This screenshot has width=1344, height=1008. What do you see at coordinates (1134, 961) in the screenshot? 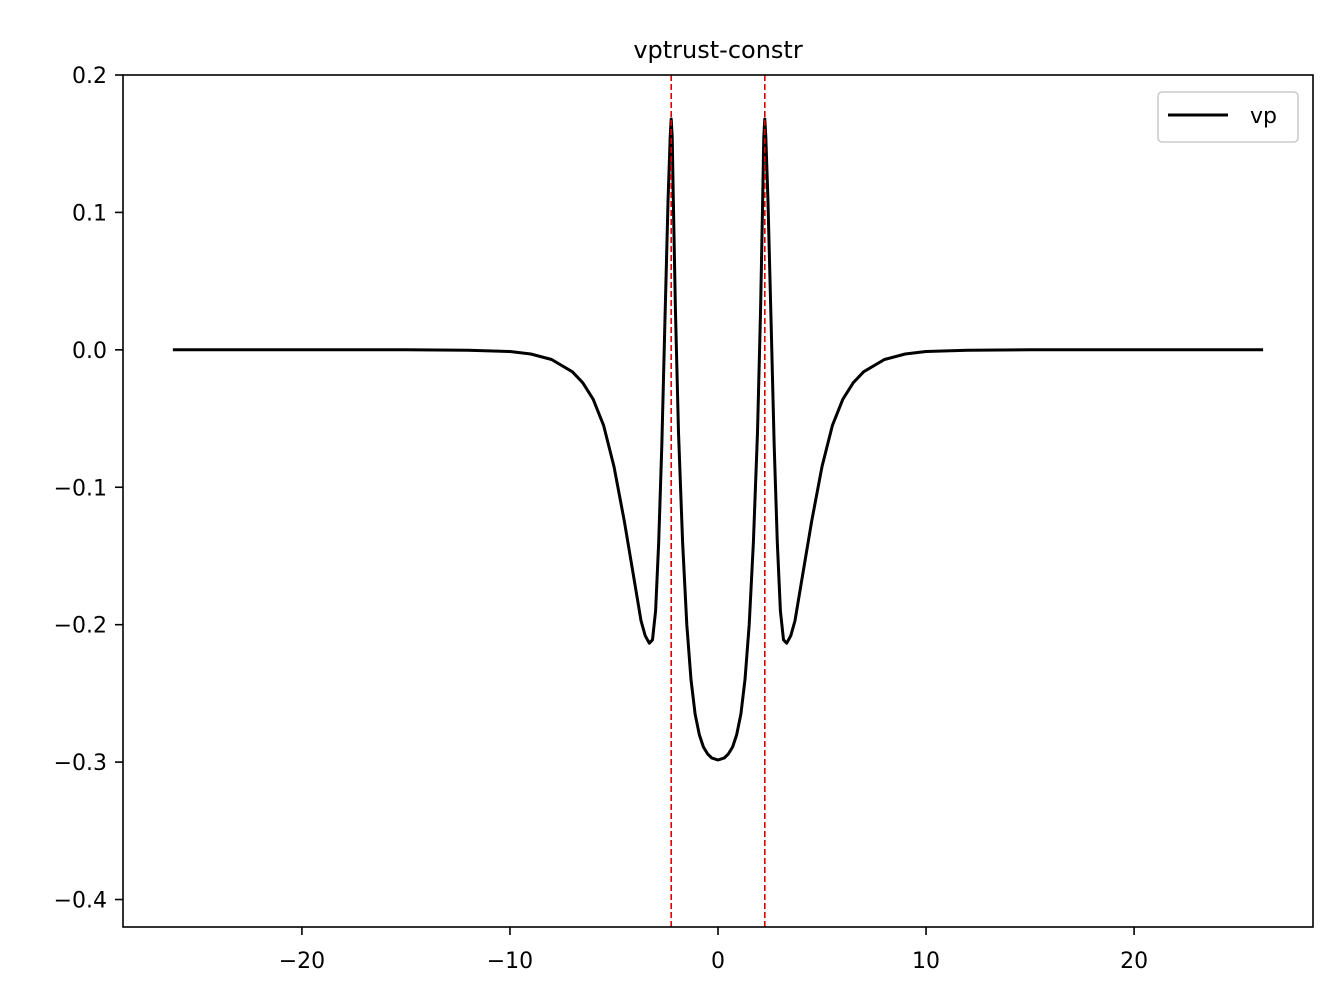
I see `x-tick-label: 20` at bounding box center [1134, 961].